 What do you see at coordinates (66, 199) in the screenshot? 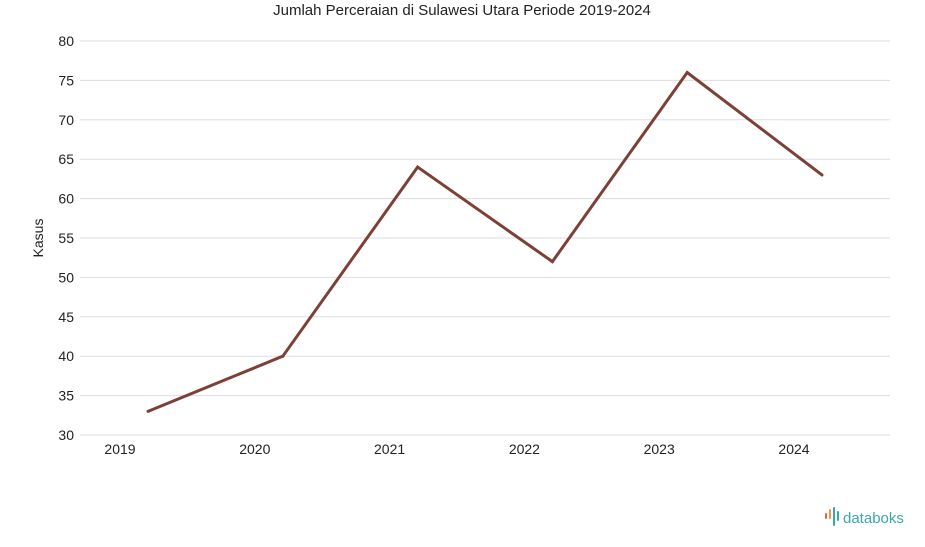
I see `y-tick-label: 60` at bounding box center [66, 199].